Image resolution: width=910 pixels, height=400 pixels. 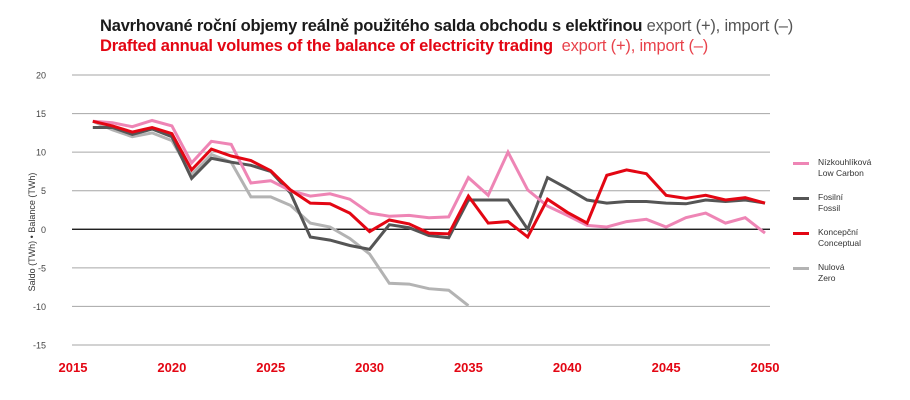 I want to click on legend-label: Nízkouhlíková Low Carbon, so click(x=844, y=168).